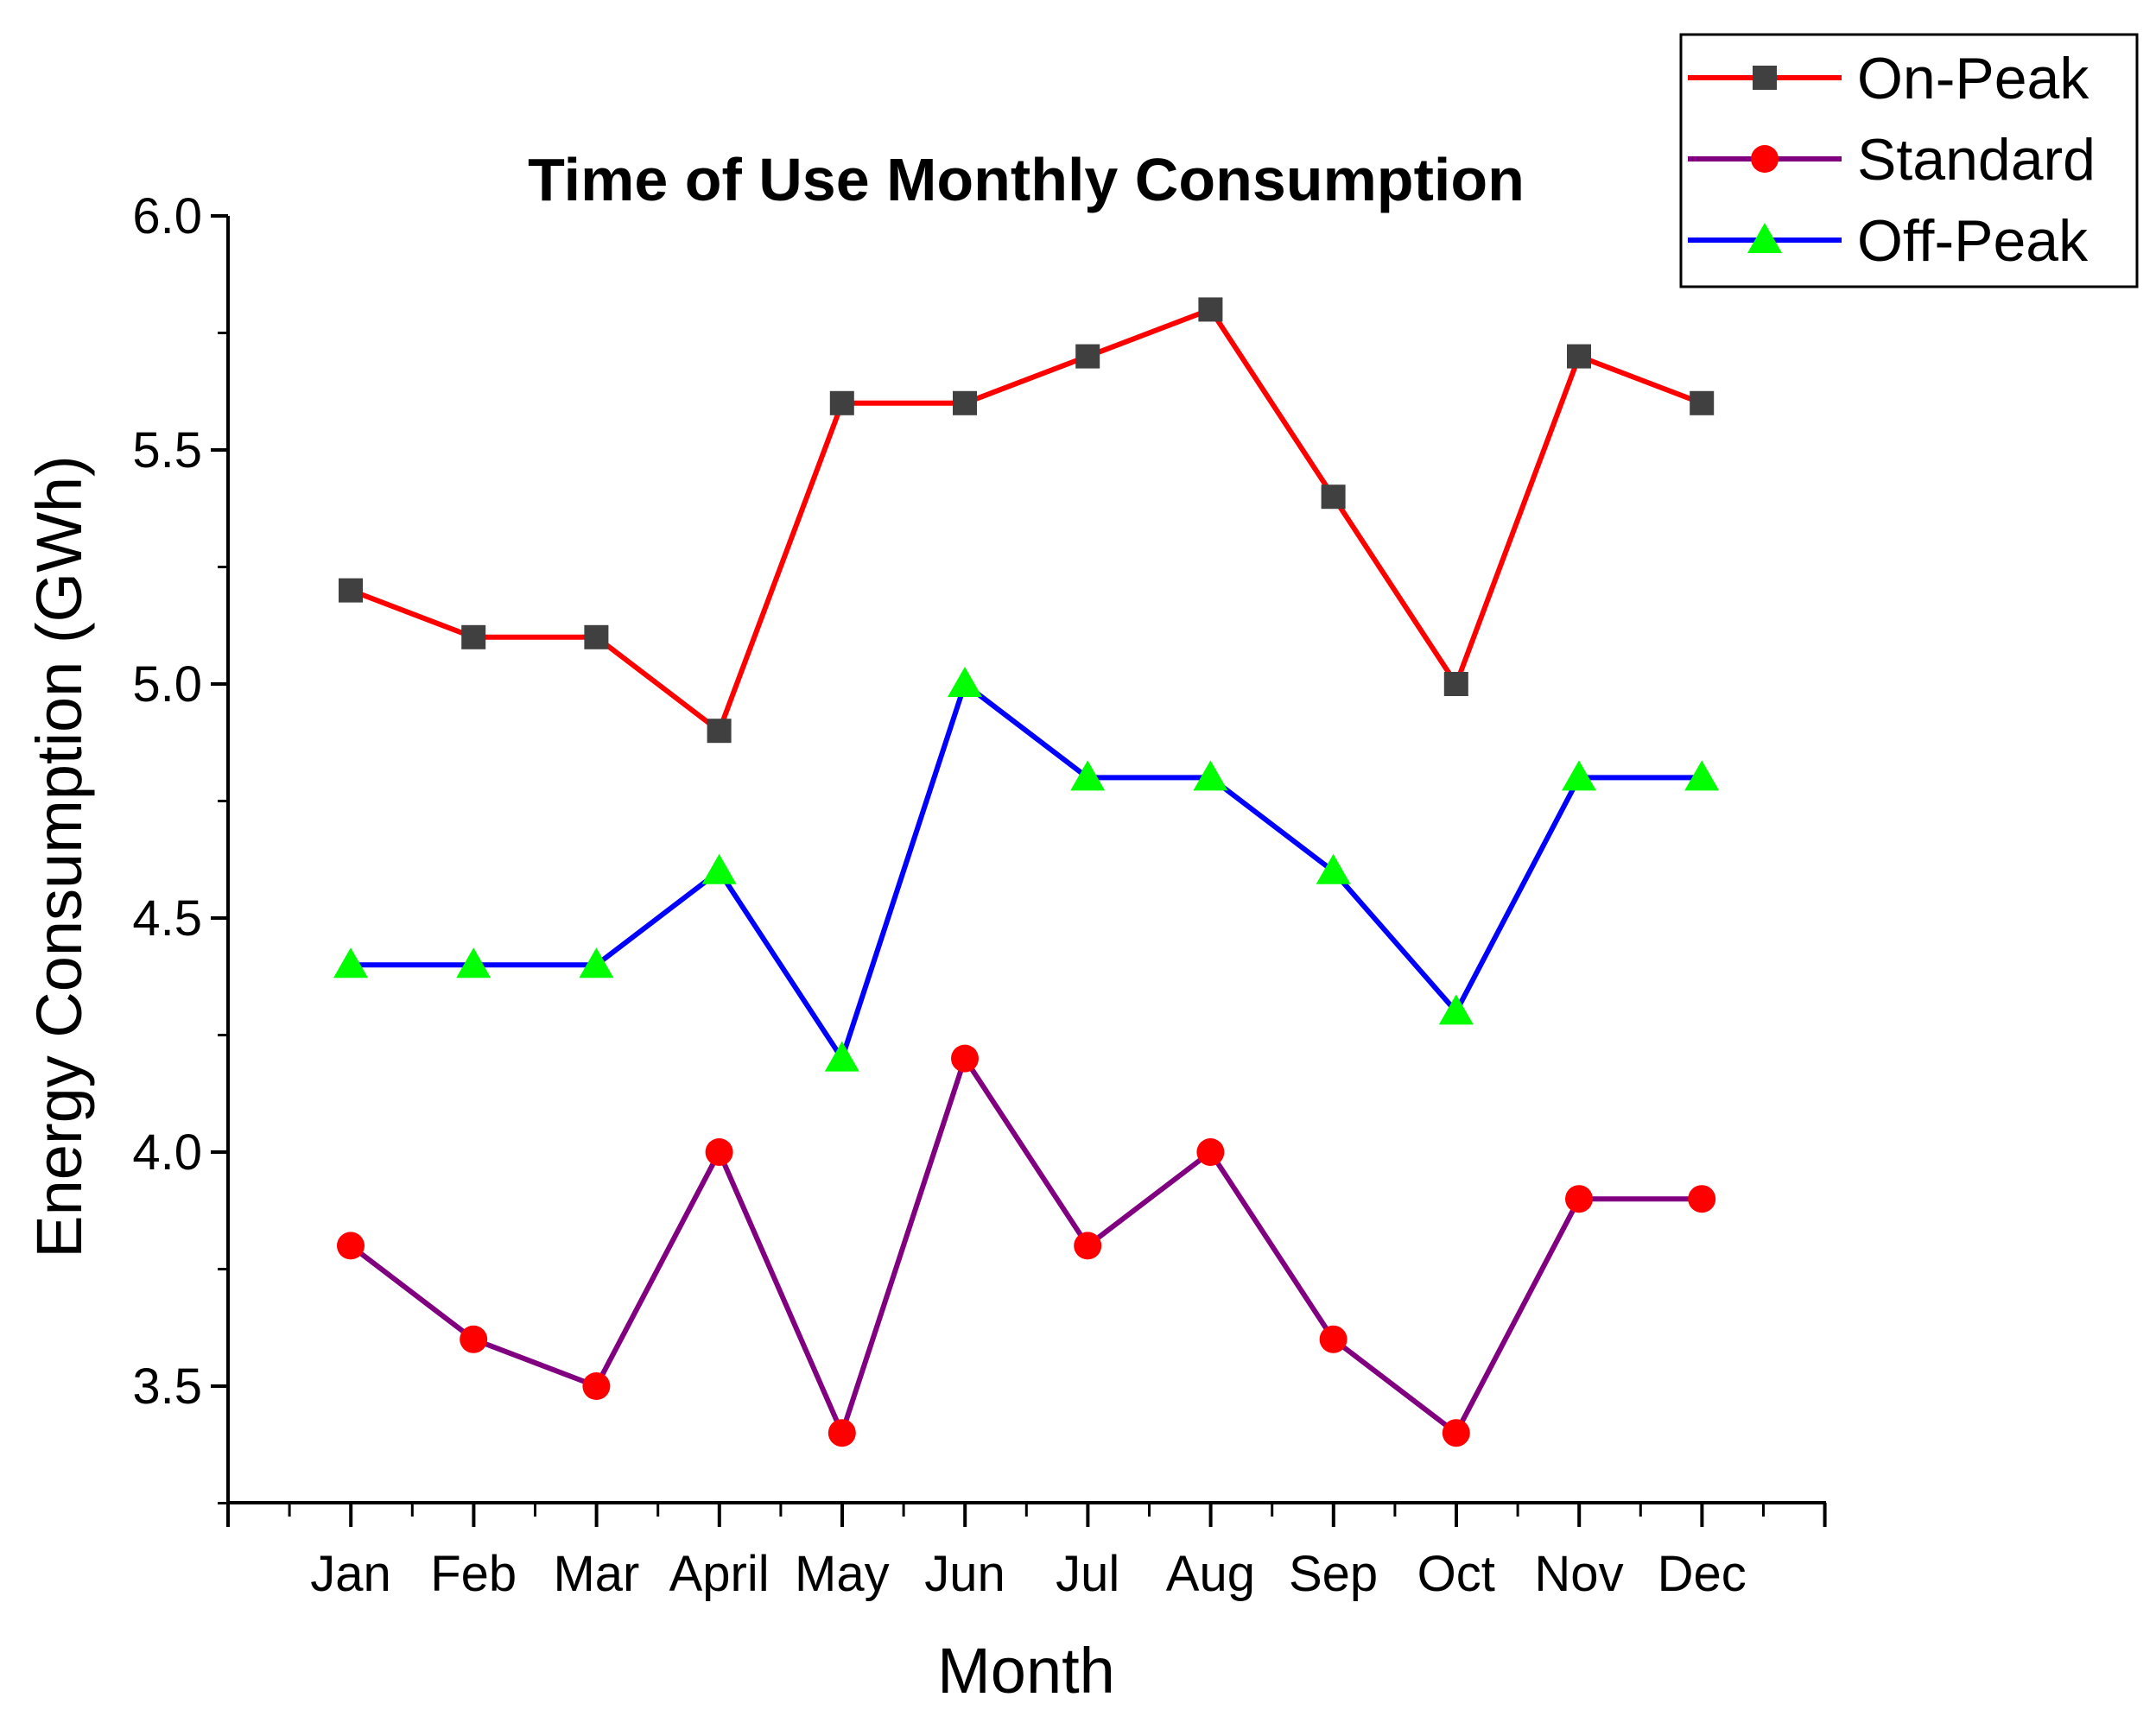 Image resolution: width=2156 pixels, height=1710 pixels. Describe the element at coordinates (1578, 1574) in the screenshot. I see `x-tick-label: Nov` at that location.